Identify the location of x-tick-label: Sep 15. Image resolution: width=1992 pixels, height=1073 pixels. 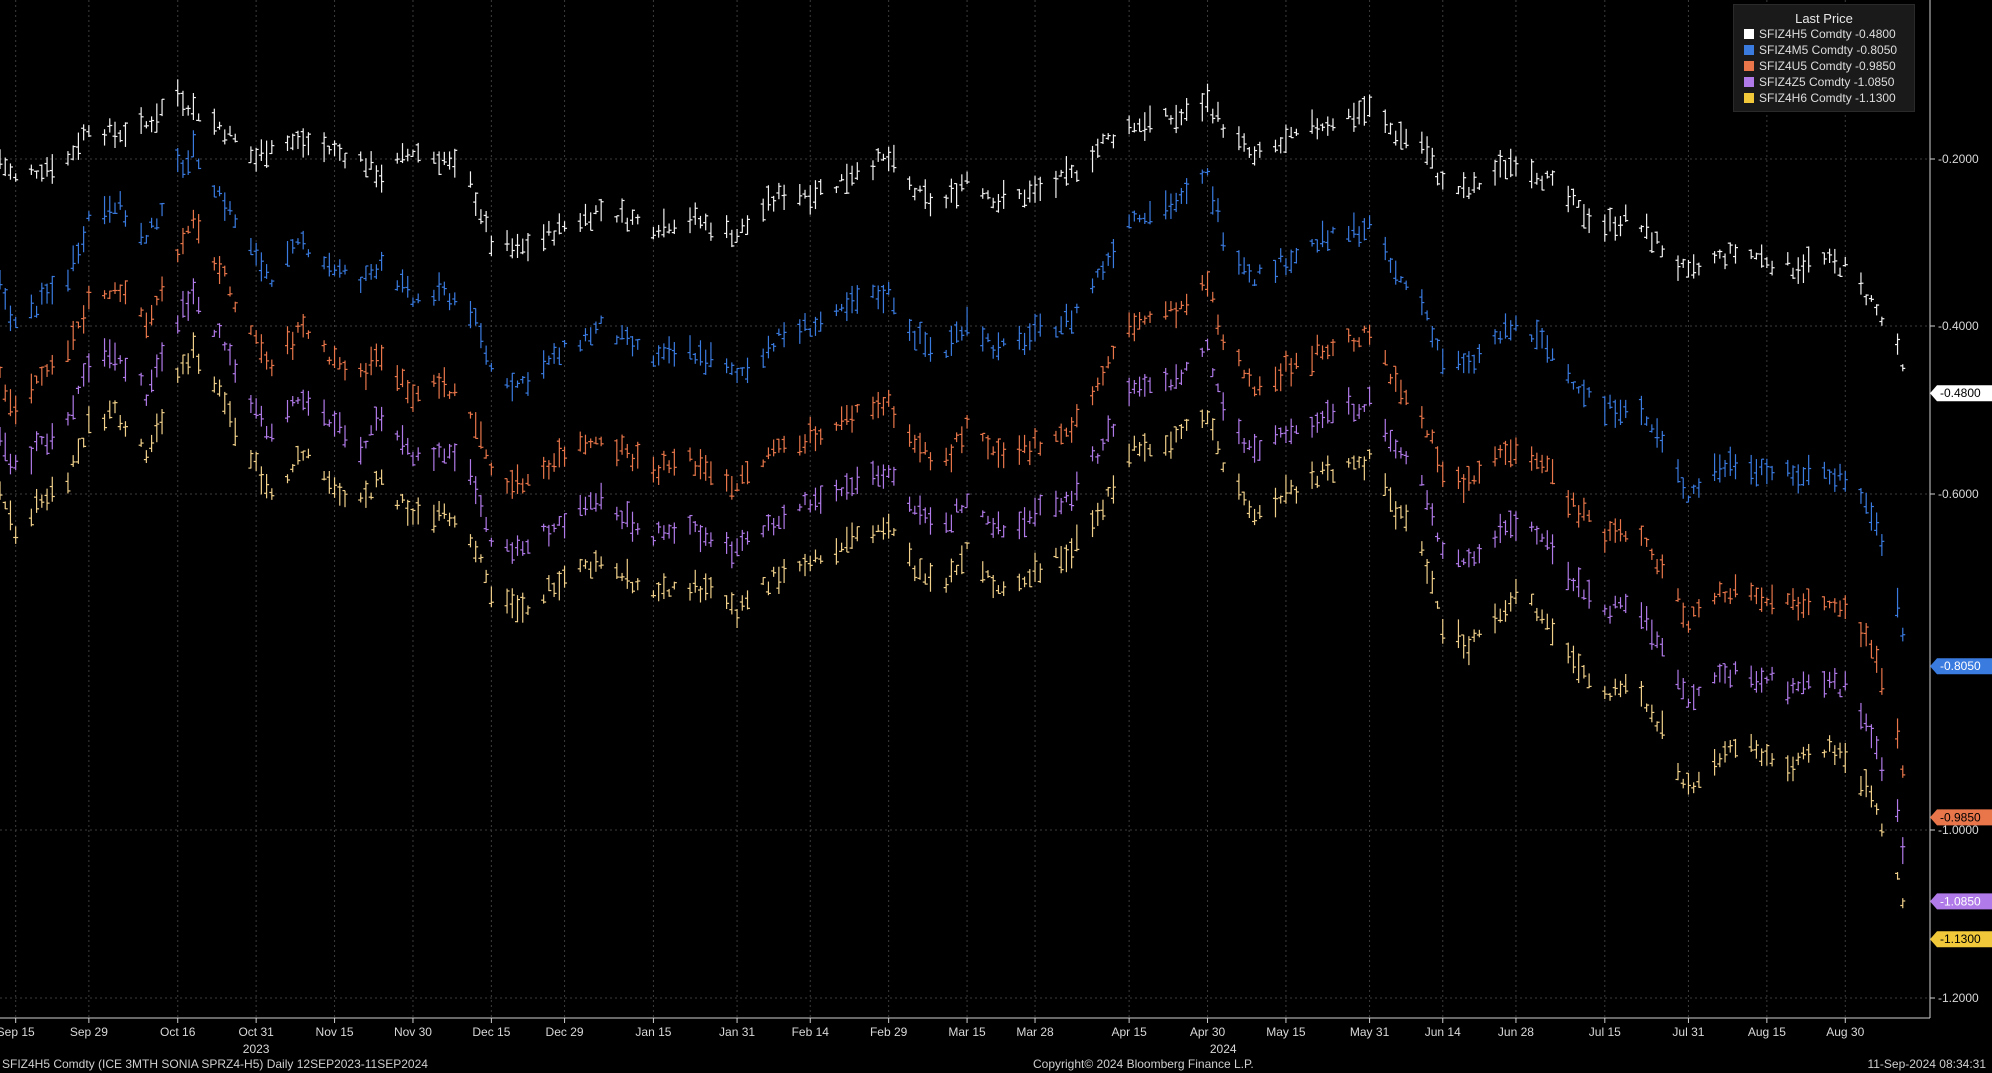
(17, 1032).